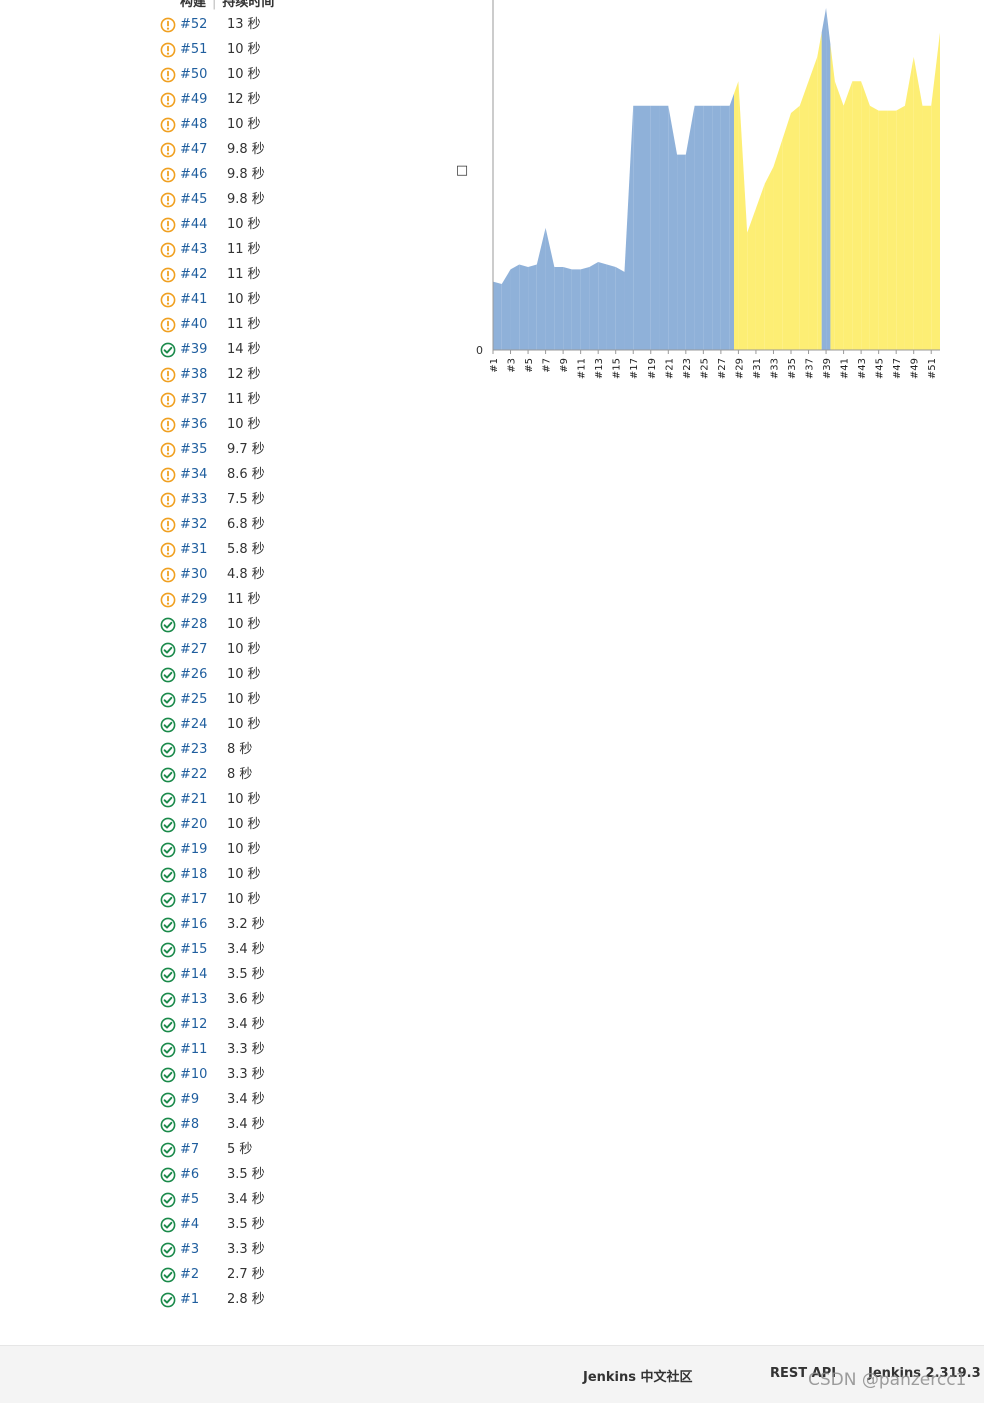 This screenshot has height=1403, width=984. Describe the element at coordinates (194, 199) in the screenshot. I see `build-link: #45` at that location.